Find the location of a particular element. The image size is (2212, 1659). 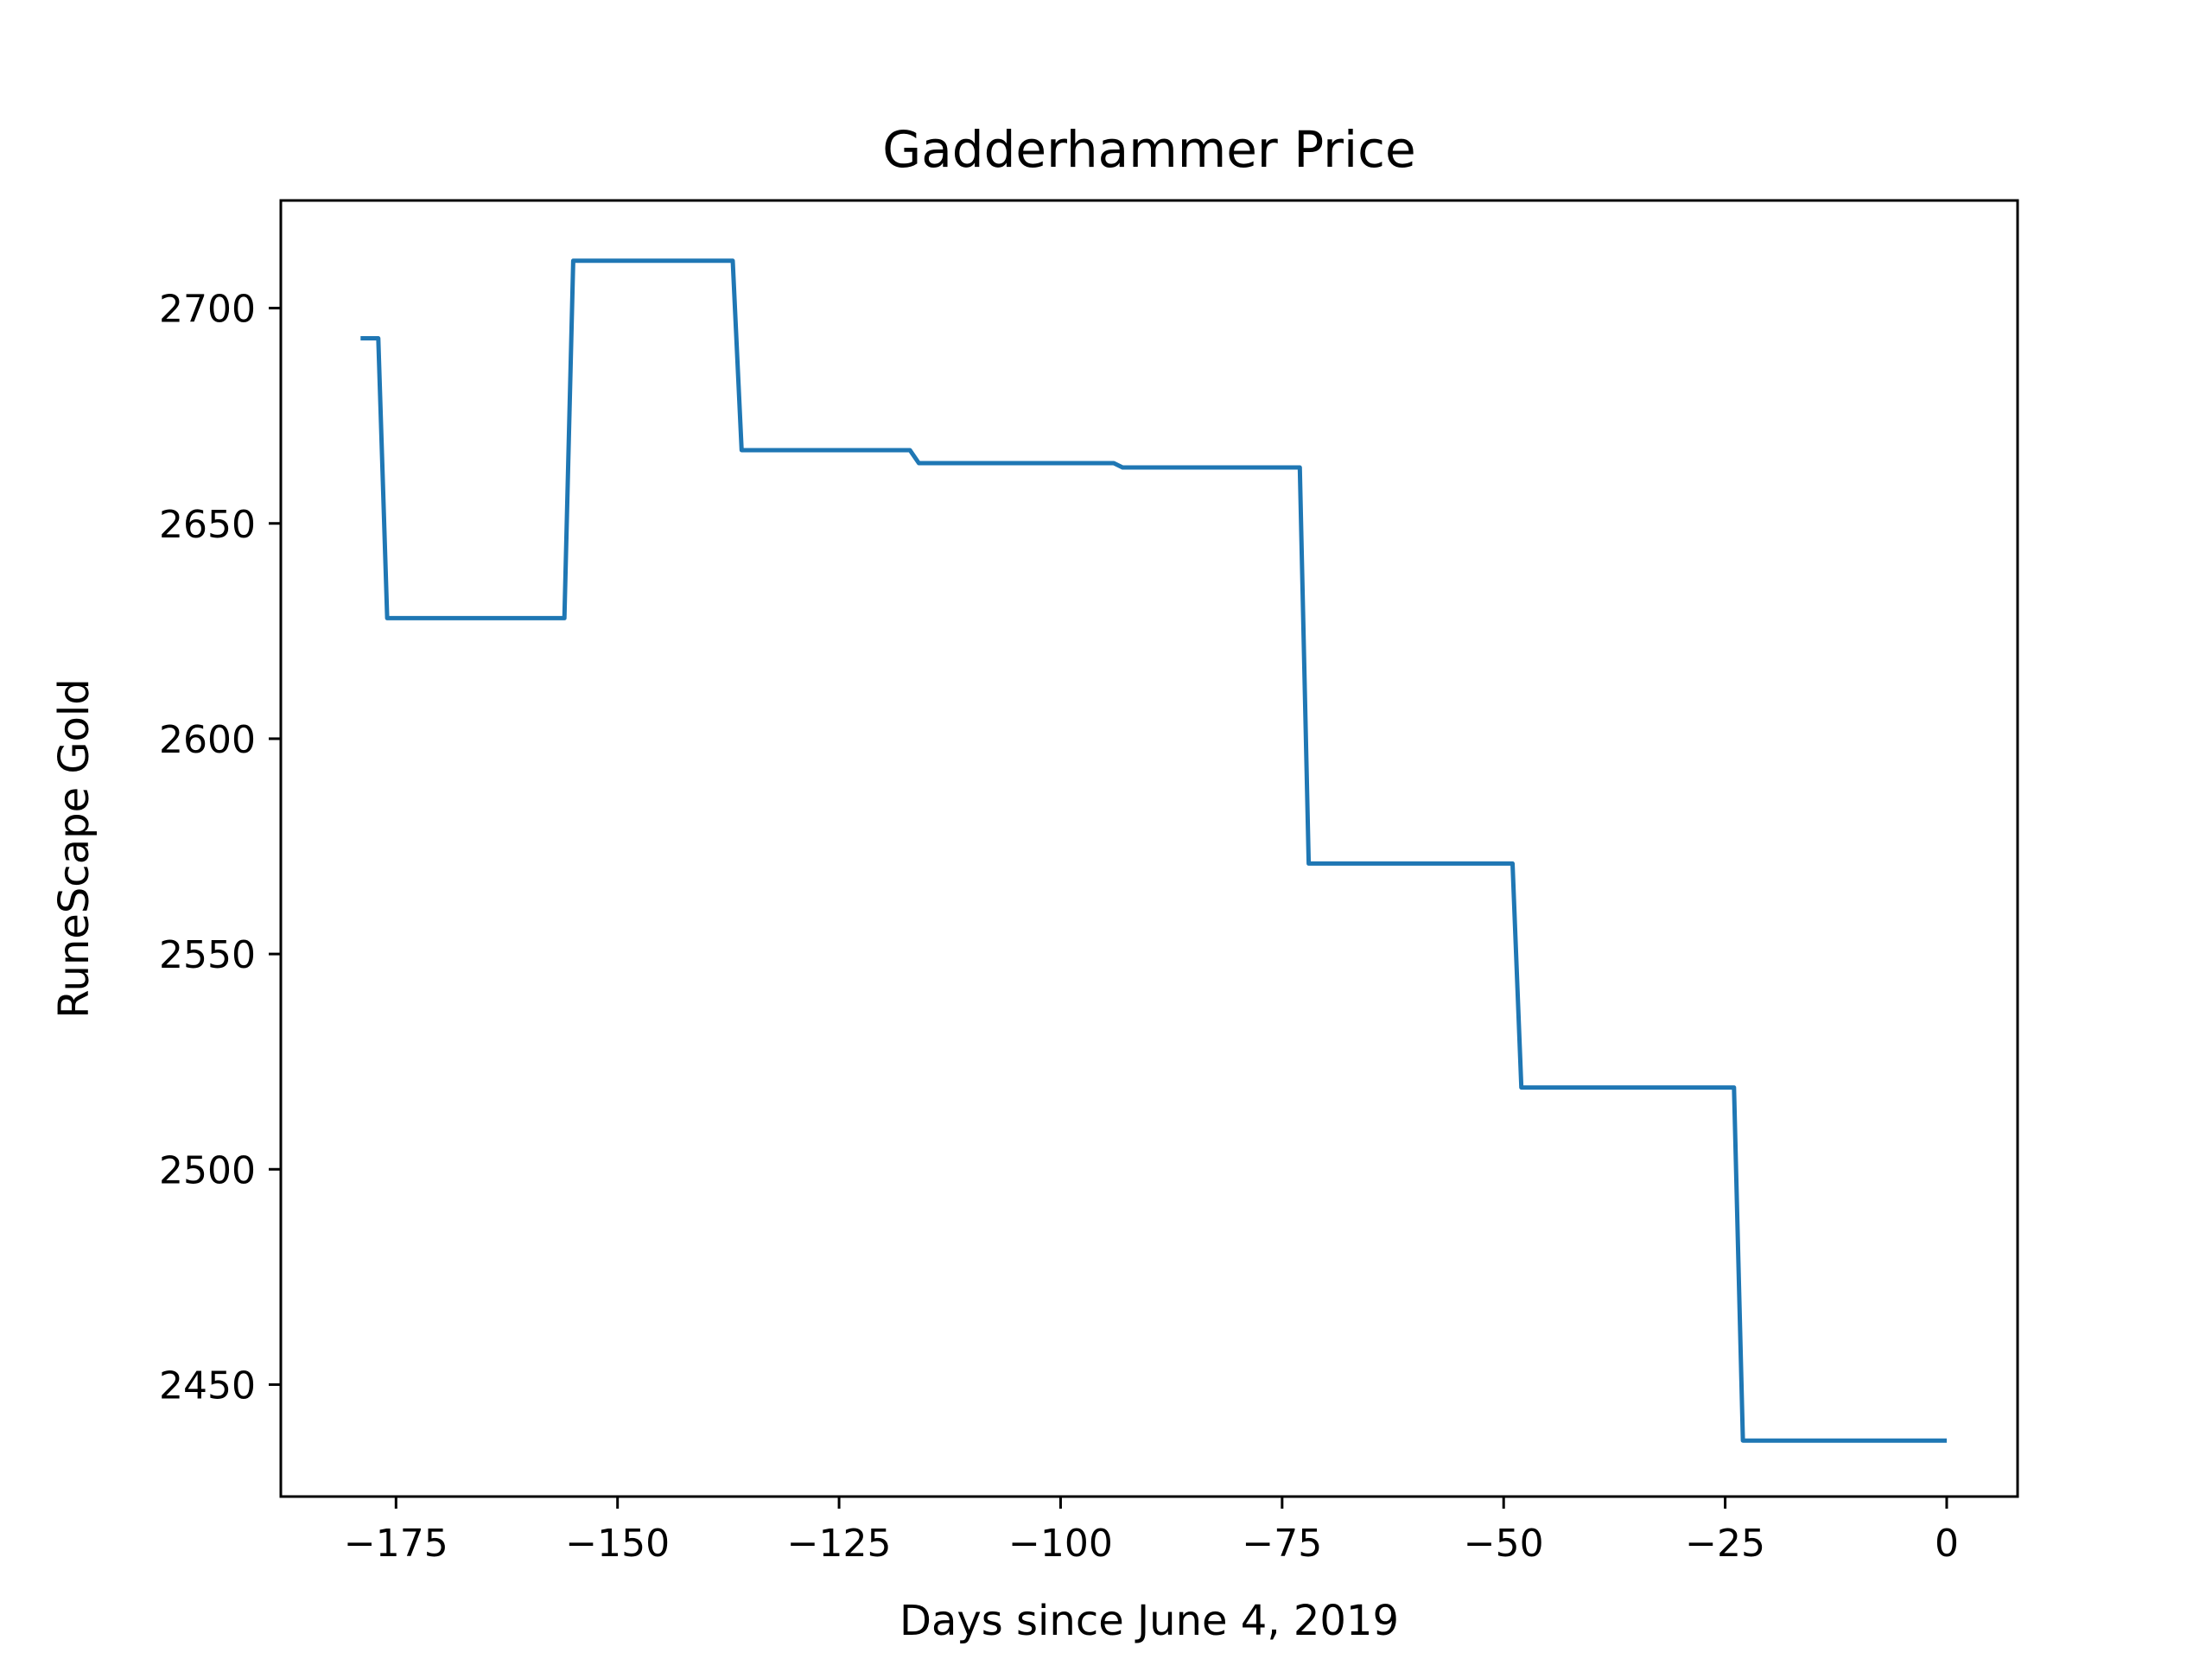

y-tick-label: 2700 is located at coordinates (207, 310).